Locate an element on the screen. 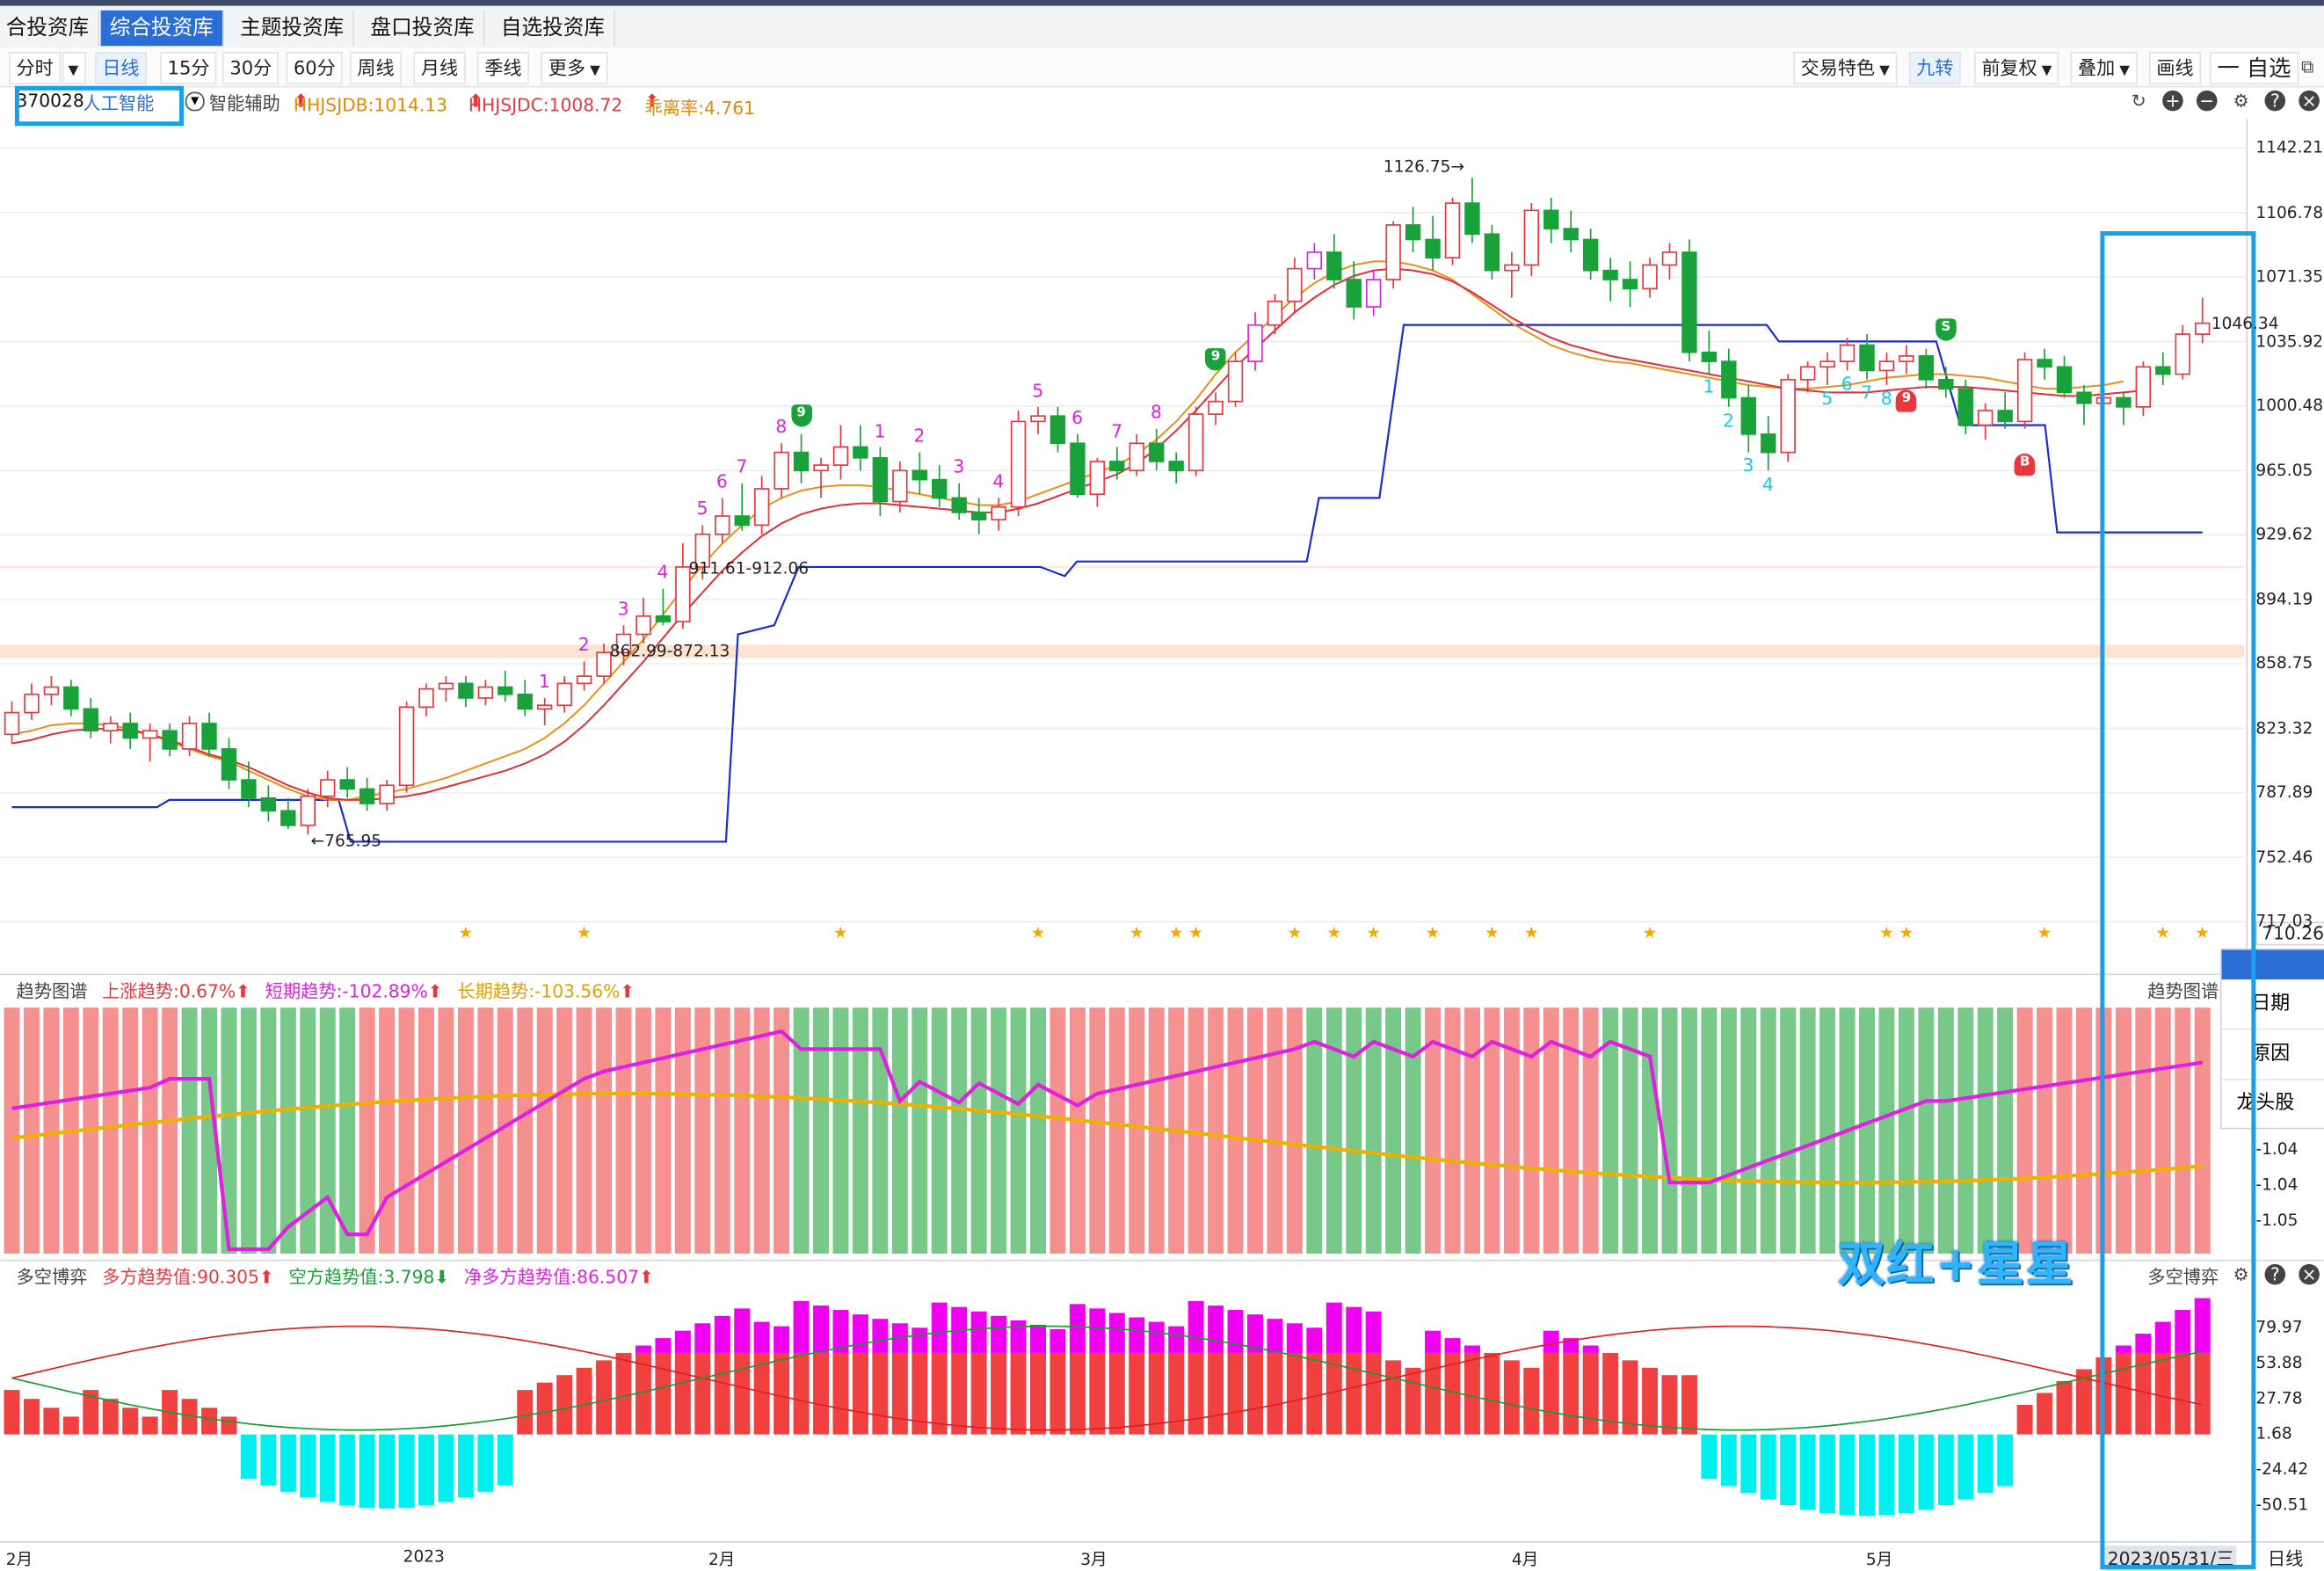 The width and height of the screenshot is (2324, 1571). detail-row-leader: 龙头股 is located at coordinates (2265, 1103).